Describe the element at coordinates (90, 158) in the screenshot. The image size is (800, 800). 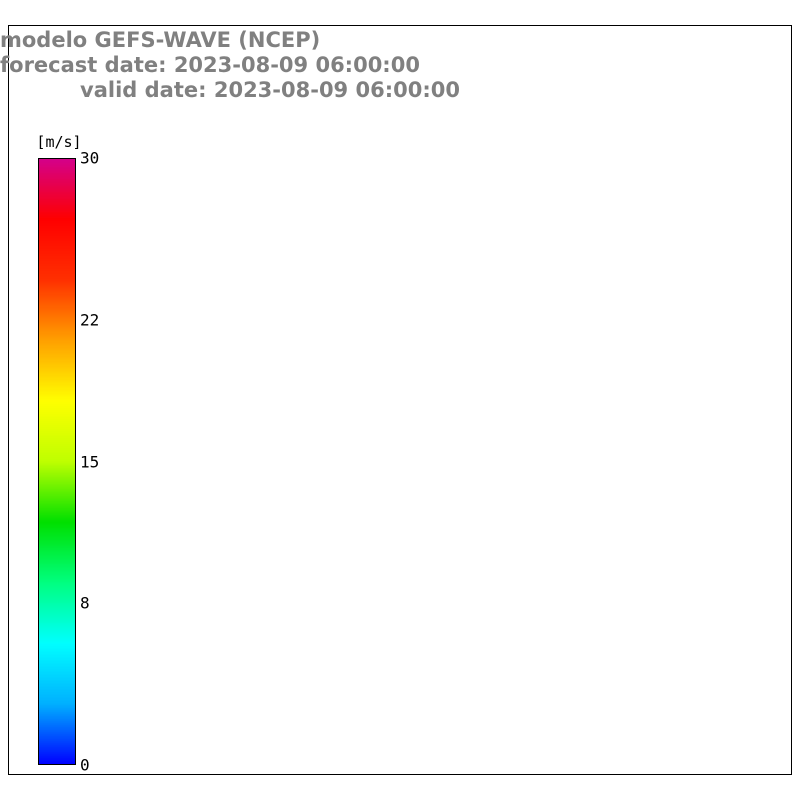
I see `colorbar-tick-30: 30` at that location.